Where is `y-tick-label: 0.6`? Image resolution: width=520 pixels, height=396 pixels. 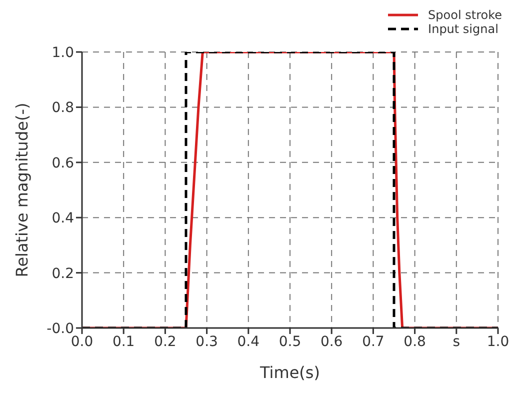 y-tick-label: 0.6 is located at coordinates (63, 163).